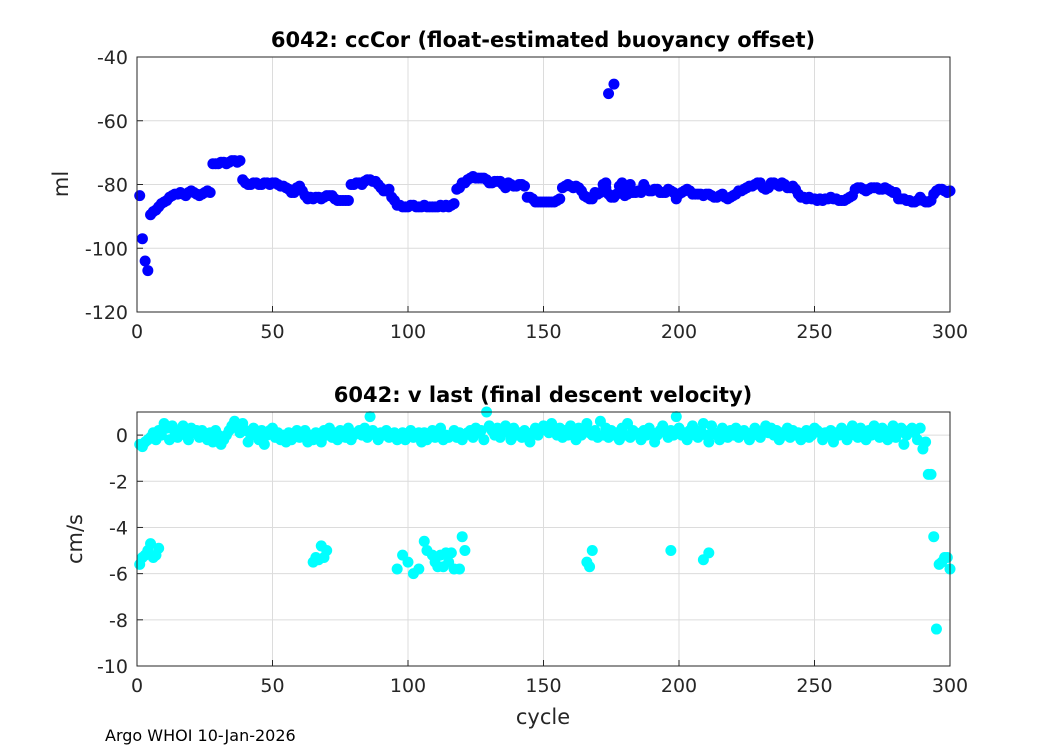  What do you see at coordinates (543, 686) in the screenshot?
I see `bottom-x-tick-label: 150` at bounding box center [543, 686].